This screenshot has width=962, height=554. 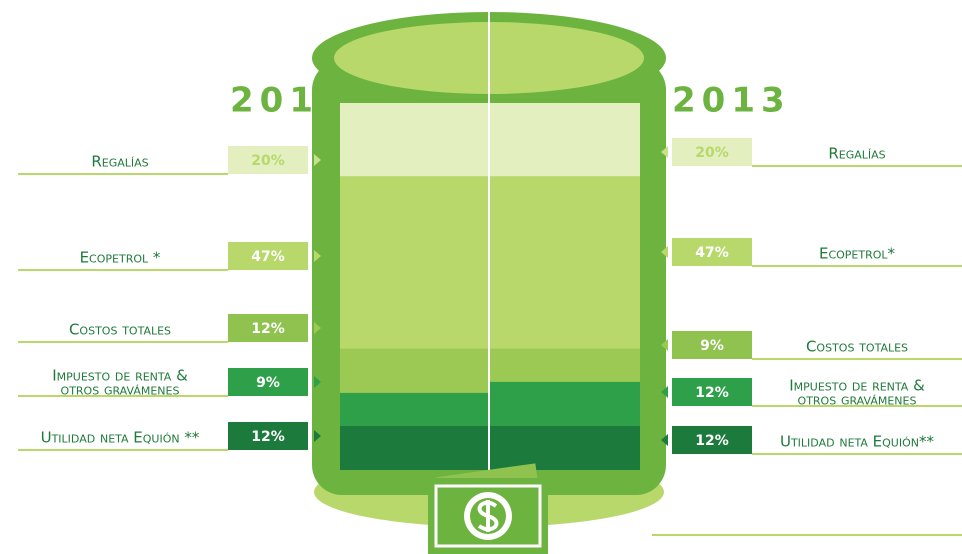 What do you see at coordinates (857, 254) in the screenshot?
I see `category-label: Ecopetrol*` at bounding box center [857, 254].